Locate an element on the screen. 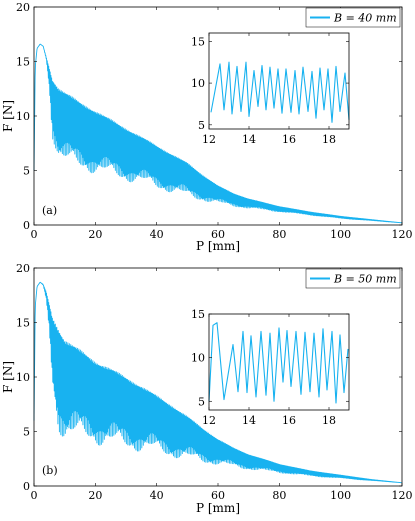 This screenshot has height=521, width=415. inset-a: 12 14 16 18 5 10 15 is located at coordinates (270, 89).